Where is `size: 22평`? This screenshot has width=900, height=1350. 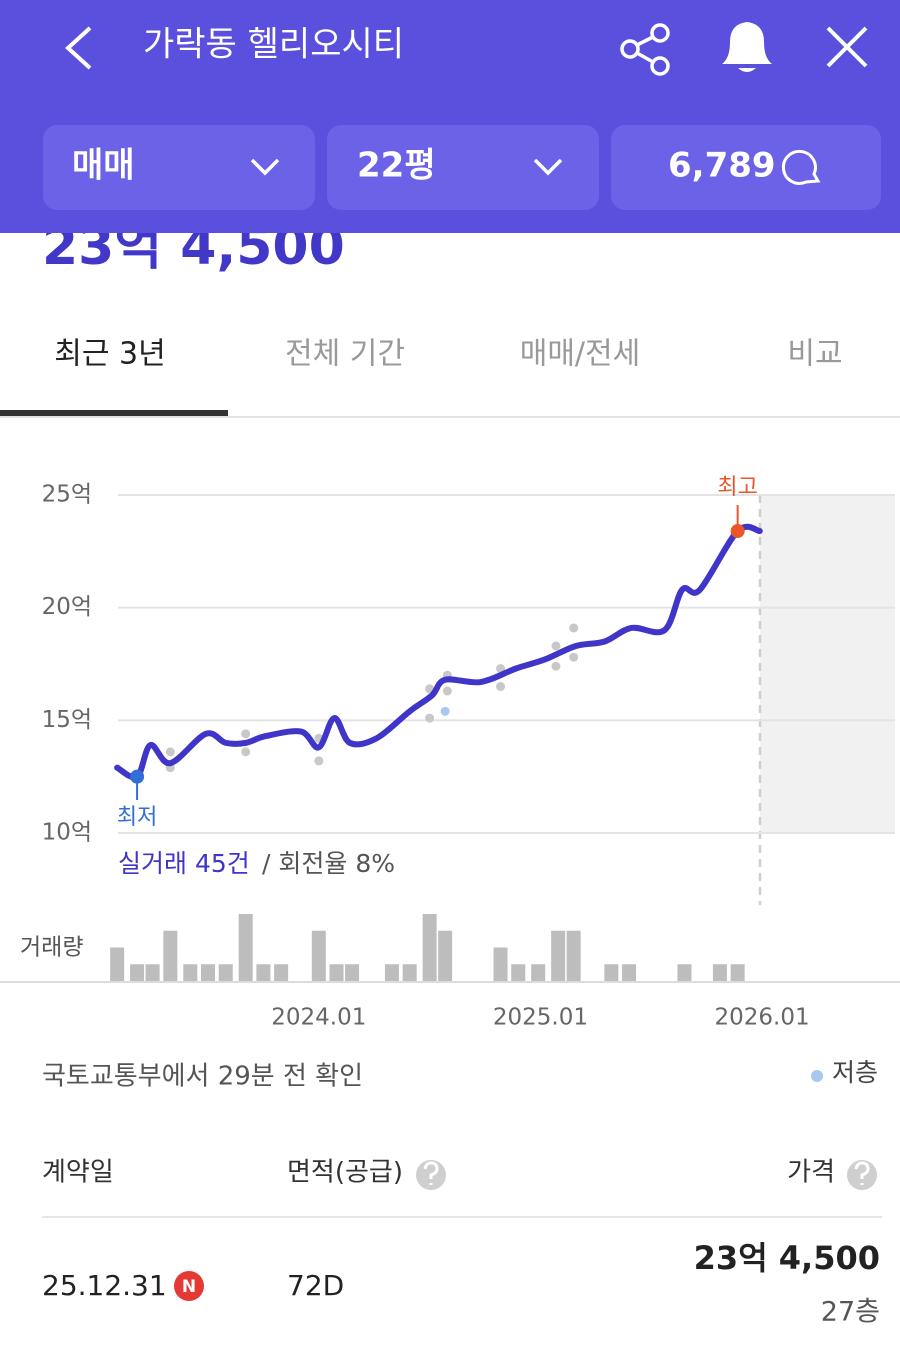
size: 22평 is located at coordinates (396, 166).